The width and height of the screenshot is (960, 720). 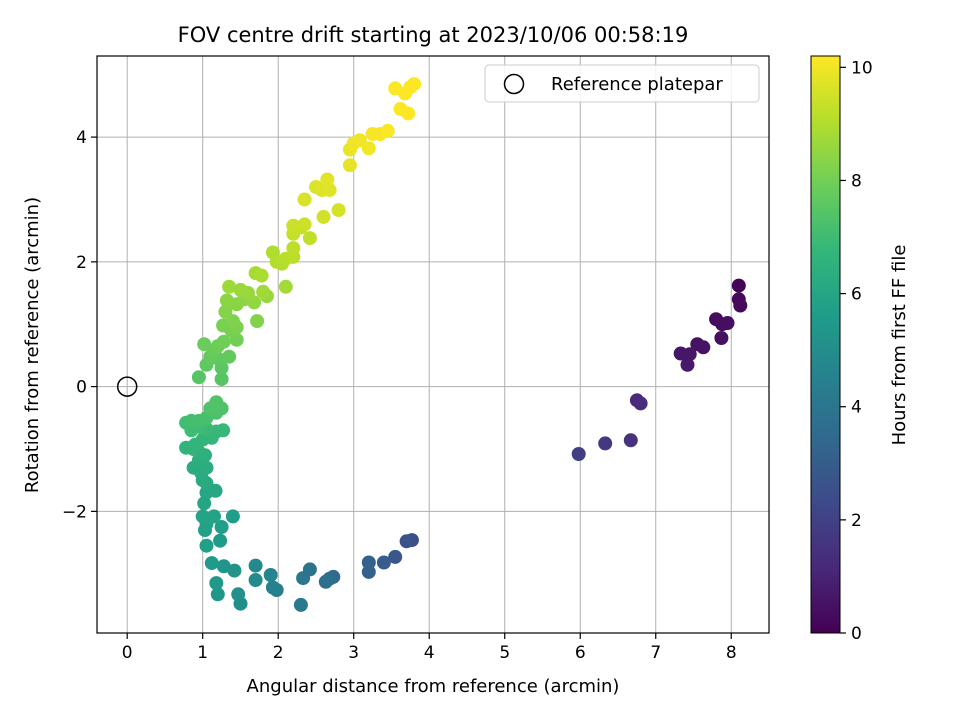 I want to click on x-tick-label: 4, so click(x=429, y=653).